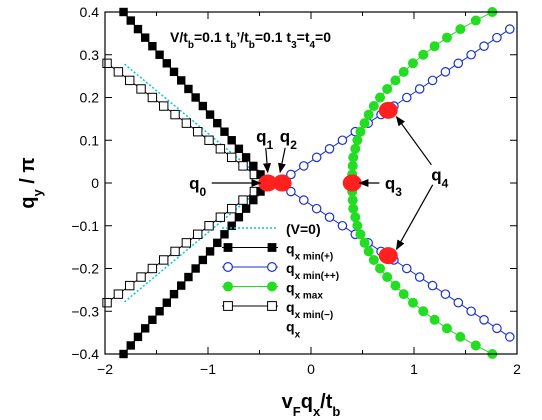 This screenshot has height=420, width=542. Describe the element at coordinates (267, 160) in the screenshot. I see `annotation-arrow-q1` at that location.